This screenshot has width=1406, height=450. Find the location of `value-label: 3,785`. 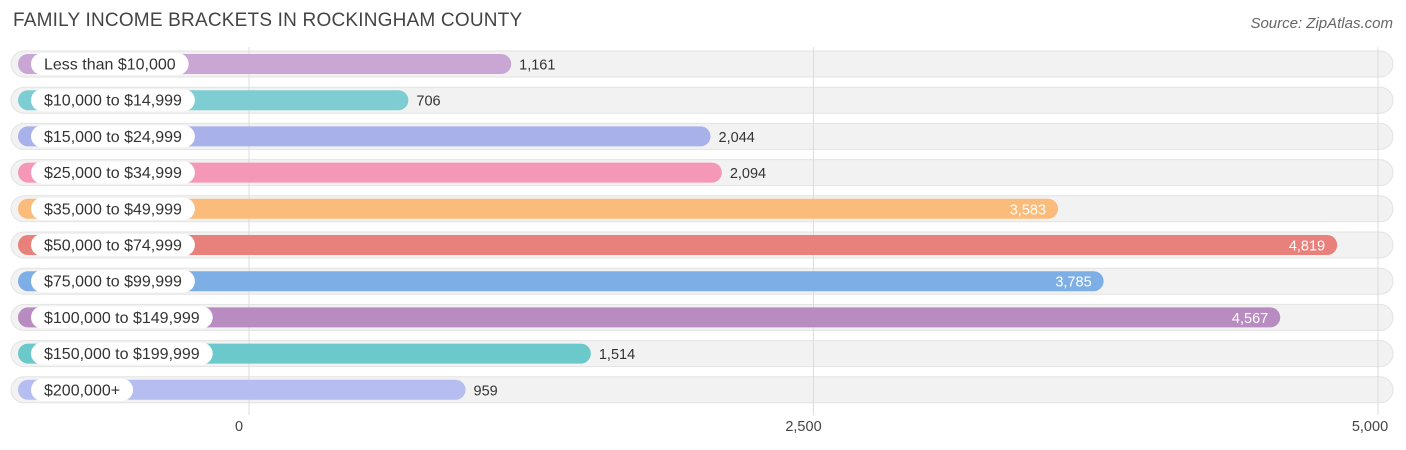

value-label: 3,785 is located at coordinates (1073, 283).